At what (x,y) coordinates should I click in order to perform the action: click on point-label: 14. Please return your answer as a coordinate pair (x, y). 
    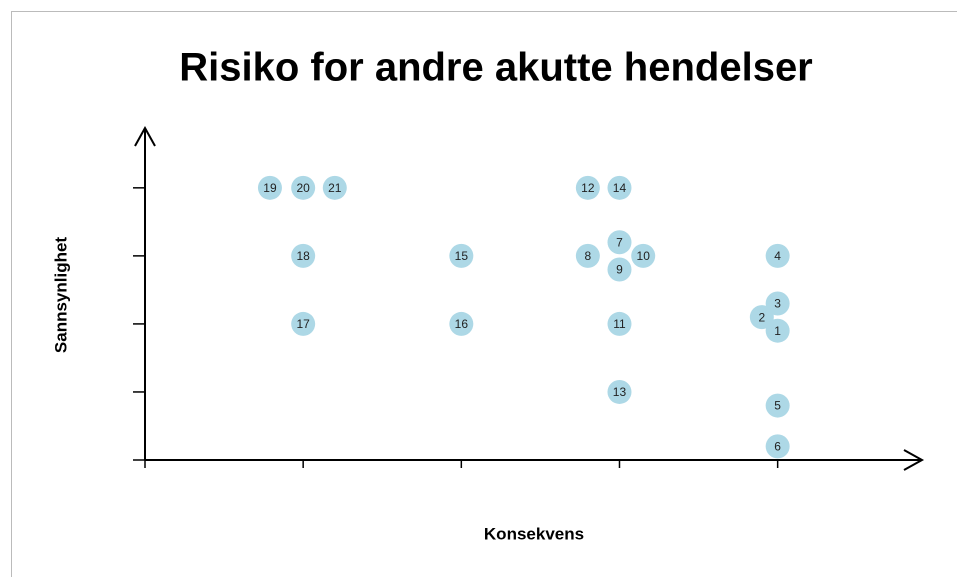
    Looking at the image, I should click on (620, 188).